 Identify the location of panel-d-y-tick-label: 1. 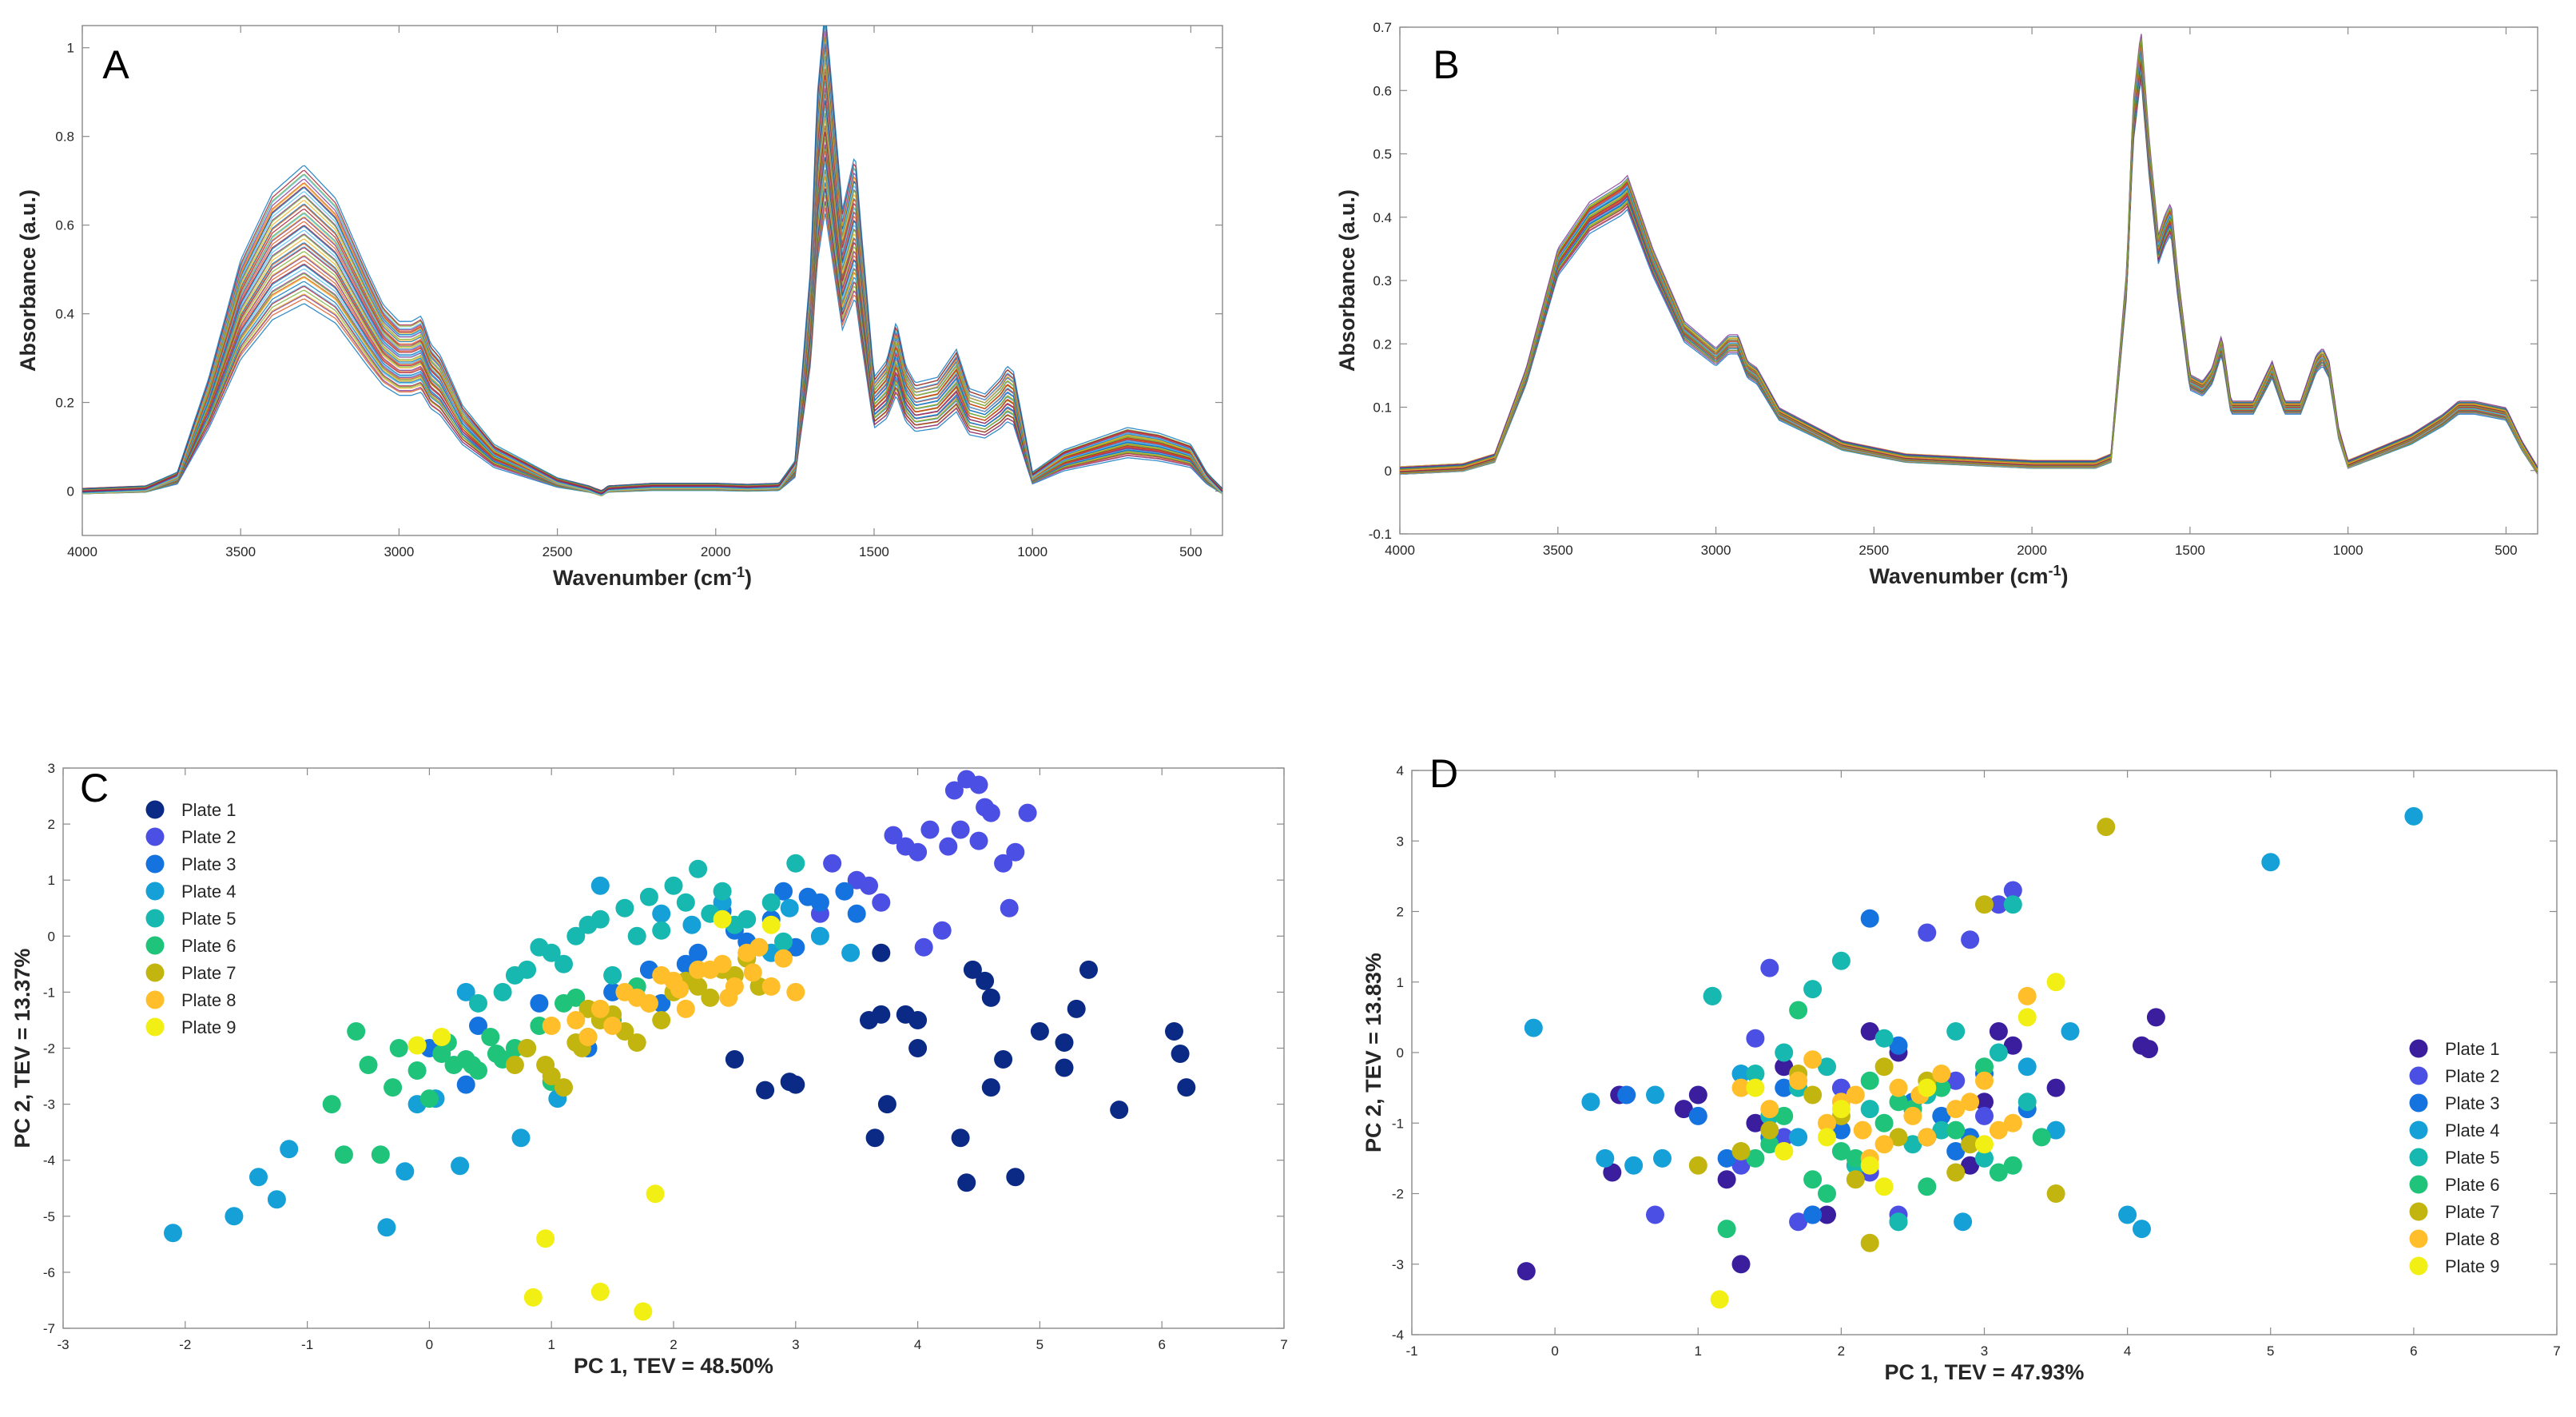
(1400, 982).